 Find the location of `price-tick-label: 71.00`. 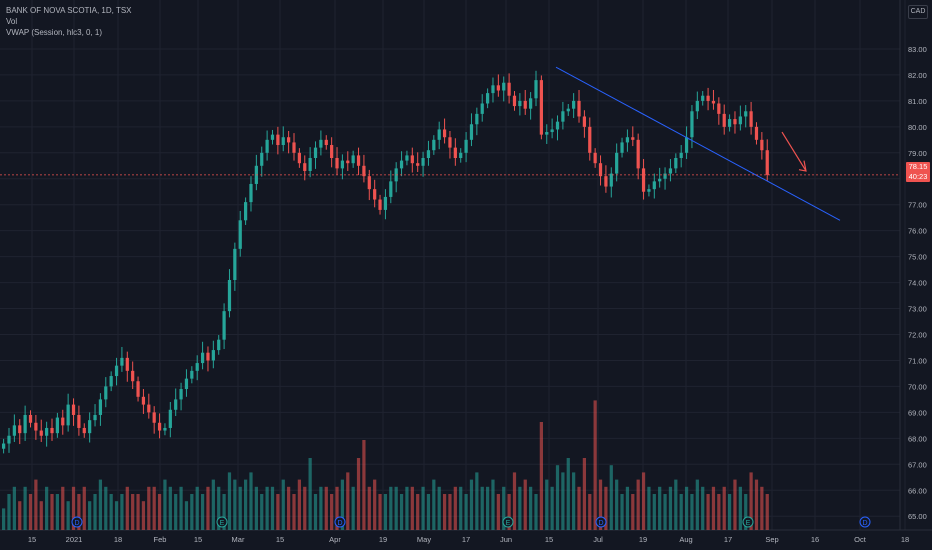

price-tick-label: 71.00 is located at coordinates (917, 360).